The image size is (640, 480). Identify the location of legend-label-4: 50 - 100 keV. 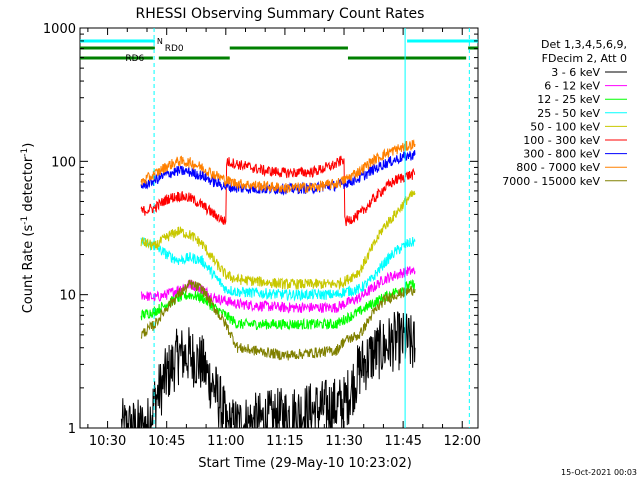
(565, 126).